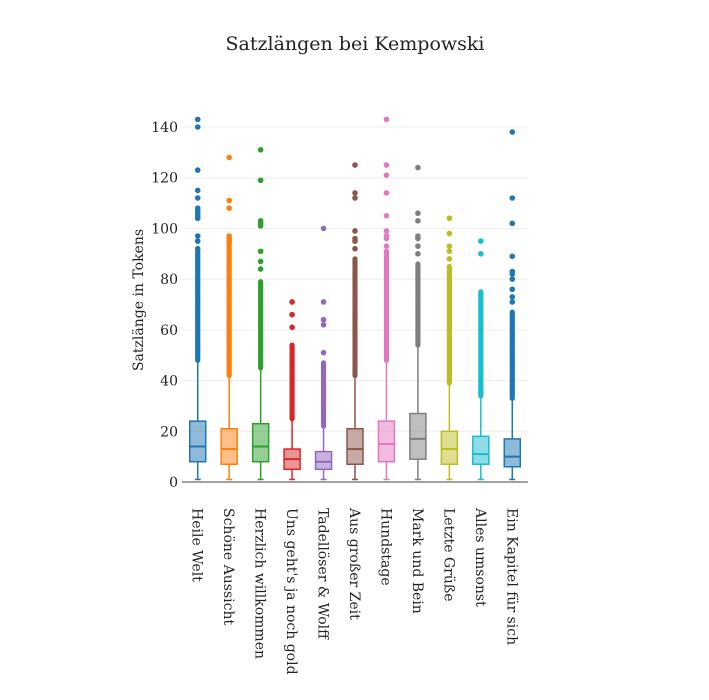 Image resolution: width=709 pixels, height=700 pixels. Describe the element at coordinates (228, 566) in the screenshot. I see `x-category-label: Schöne Aussicht` at that location.